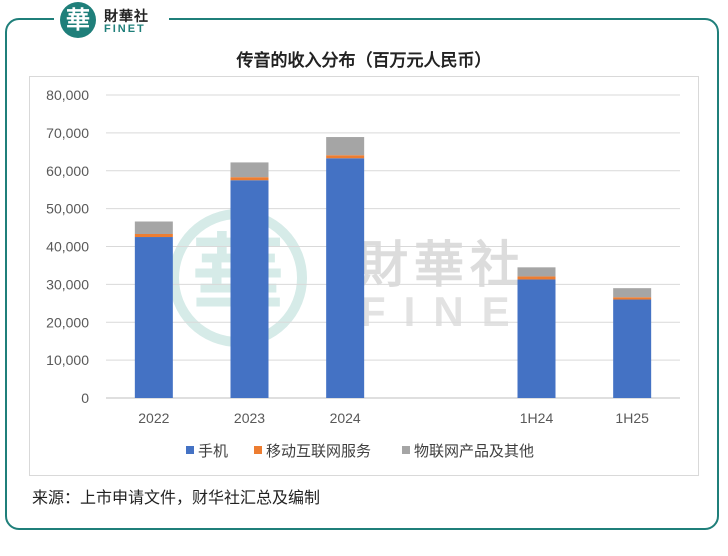 This screenshot has width=728, height=556. I want to click on finet-logo: 華 財華社 FINET, so click(111, 20).